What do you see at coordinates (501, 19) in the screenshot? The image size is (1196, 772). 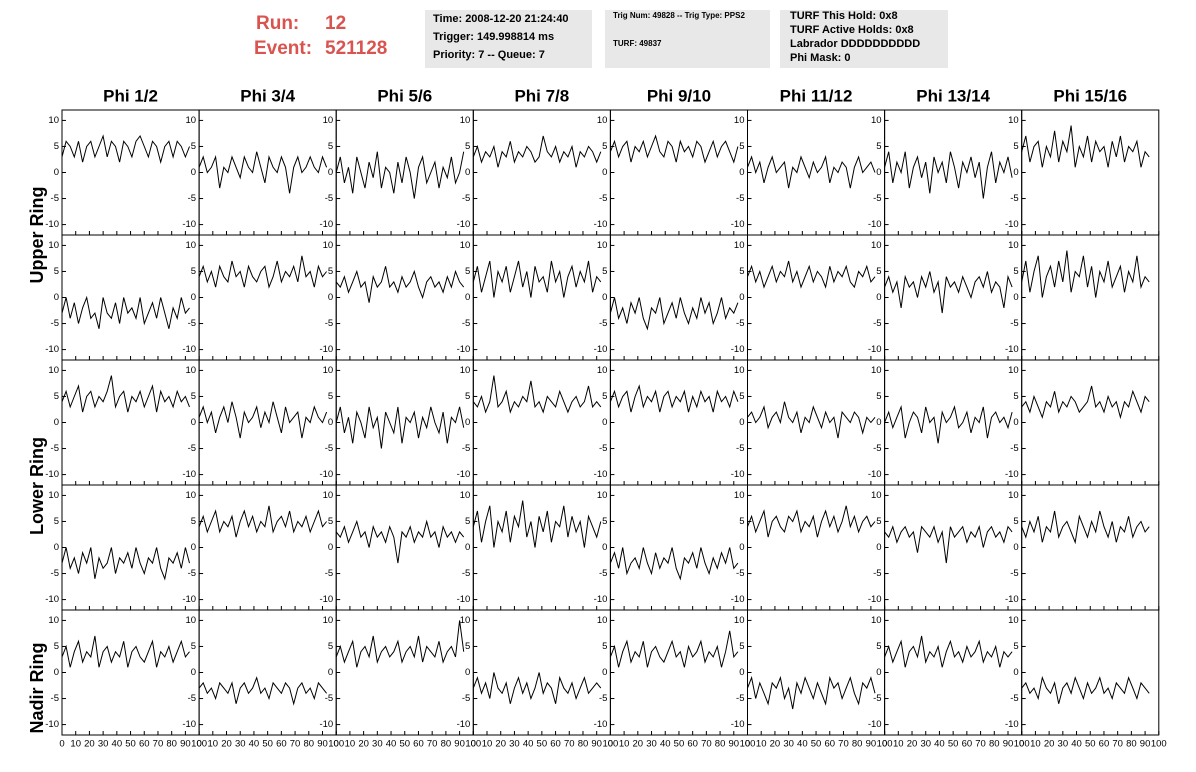 I see `info-text: Time: 2008-12-20 21:24:40` at bounding box center [501, 19].